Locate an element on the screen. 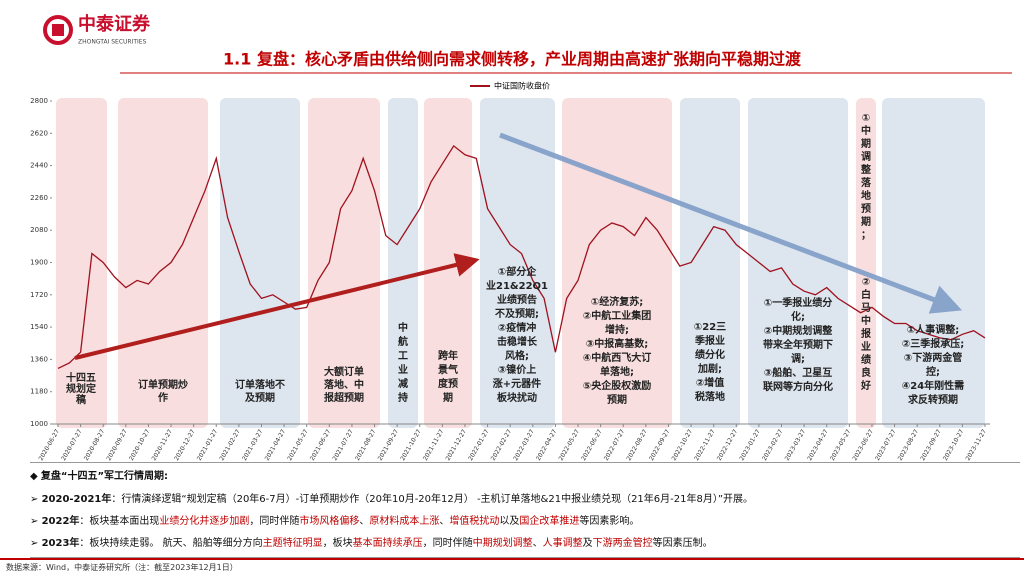 This screenshot has width=1024, height=576. x-tick-label: 2022-04-27 is located at coordinates (547, 445).